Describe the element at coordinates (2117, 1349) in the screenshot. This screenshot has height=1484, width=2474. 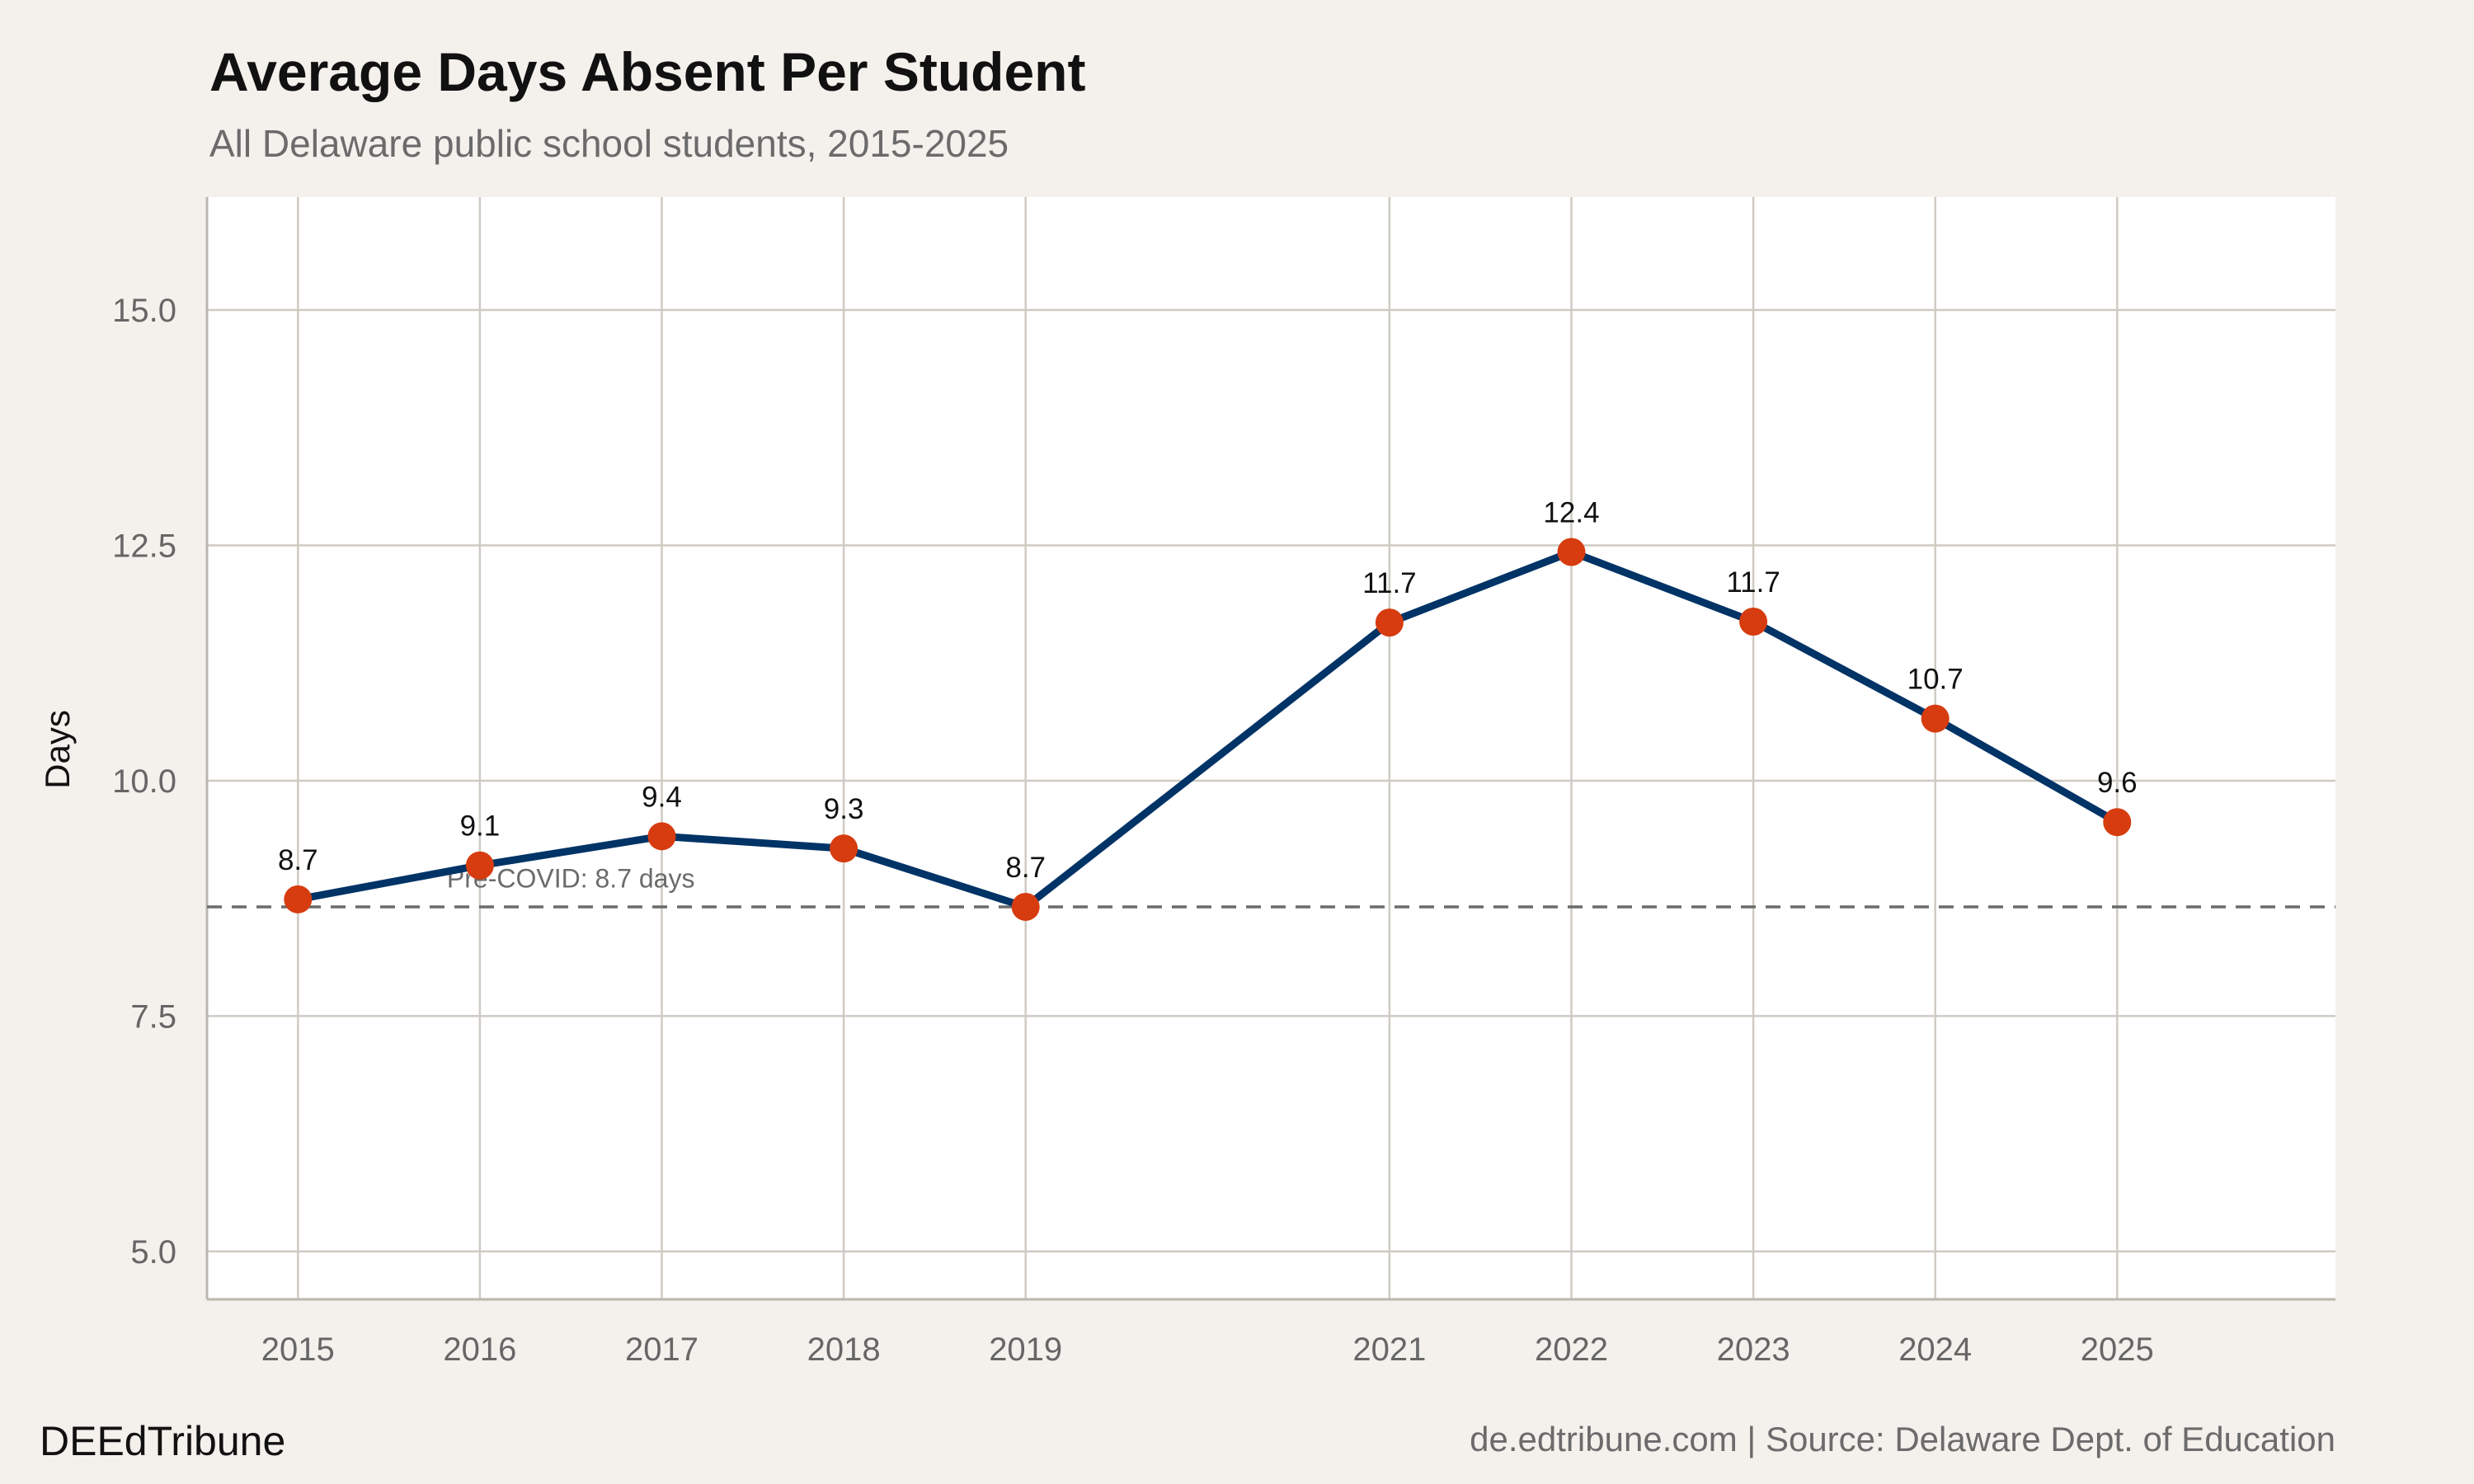
I see `x-tick-label: 2025` at that location.